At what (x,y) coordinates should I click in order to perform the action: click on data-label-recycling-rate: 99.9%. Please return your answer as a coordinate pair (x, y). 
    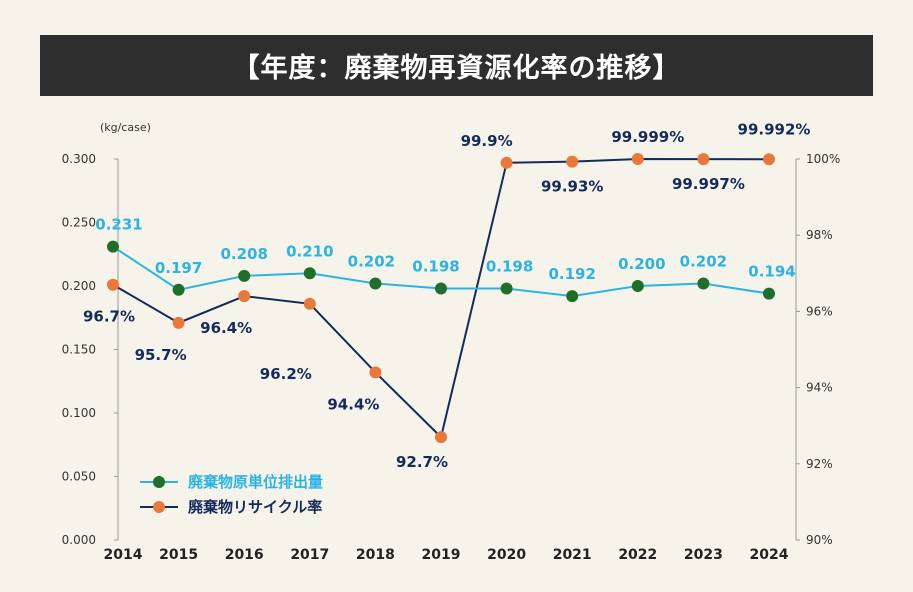
    Looking at the image, I should click on (487, 141).